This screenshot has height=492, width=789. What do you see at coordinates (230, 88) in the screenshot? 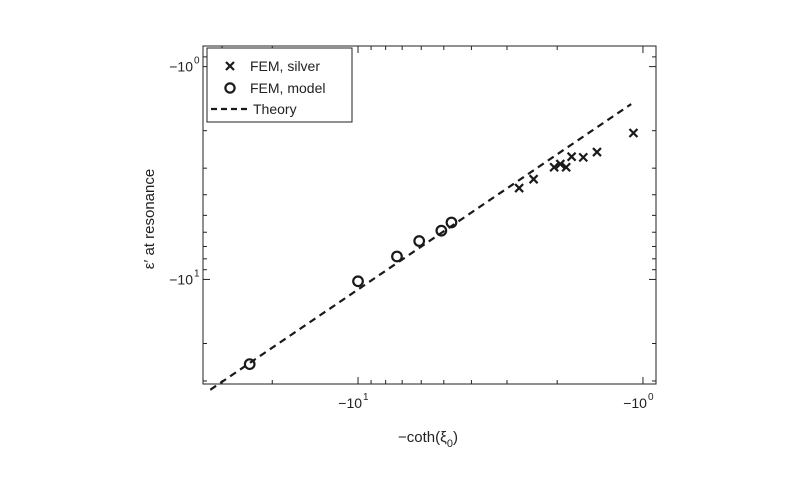
I see `circle-marker-icon` at bounding box center [230, 88].